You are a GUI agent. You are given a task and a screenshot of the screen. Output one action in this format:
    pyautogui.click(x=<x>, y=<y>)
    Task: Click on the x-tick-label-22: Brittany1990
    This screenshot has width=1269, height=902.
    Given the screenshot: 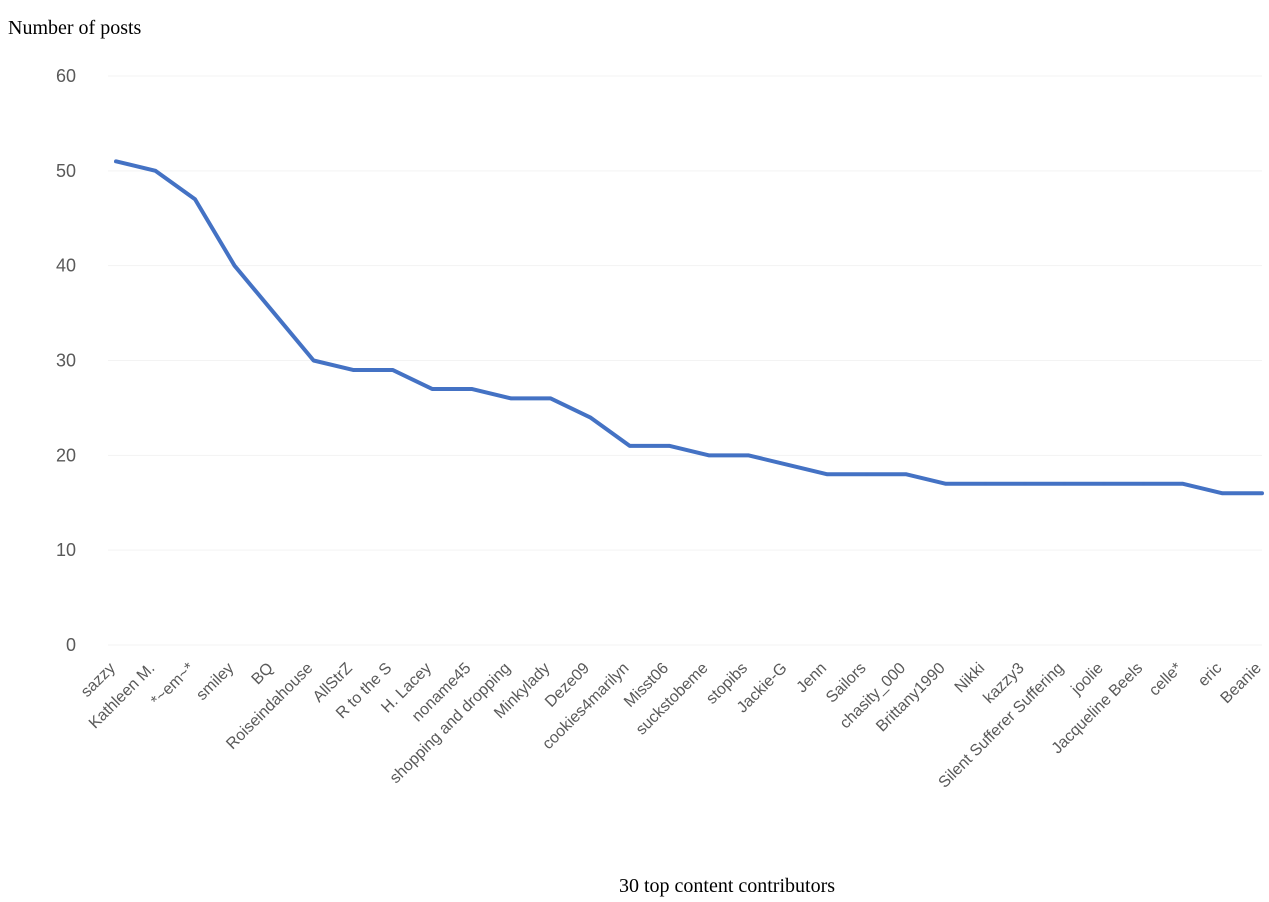 What is the action you would take?
    pyautogui.click(x=911, y=698)
    